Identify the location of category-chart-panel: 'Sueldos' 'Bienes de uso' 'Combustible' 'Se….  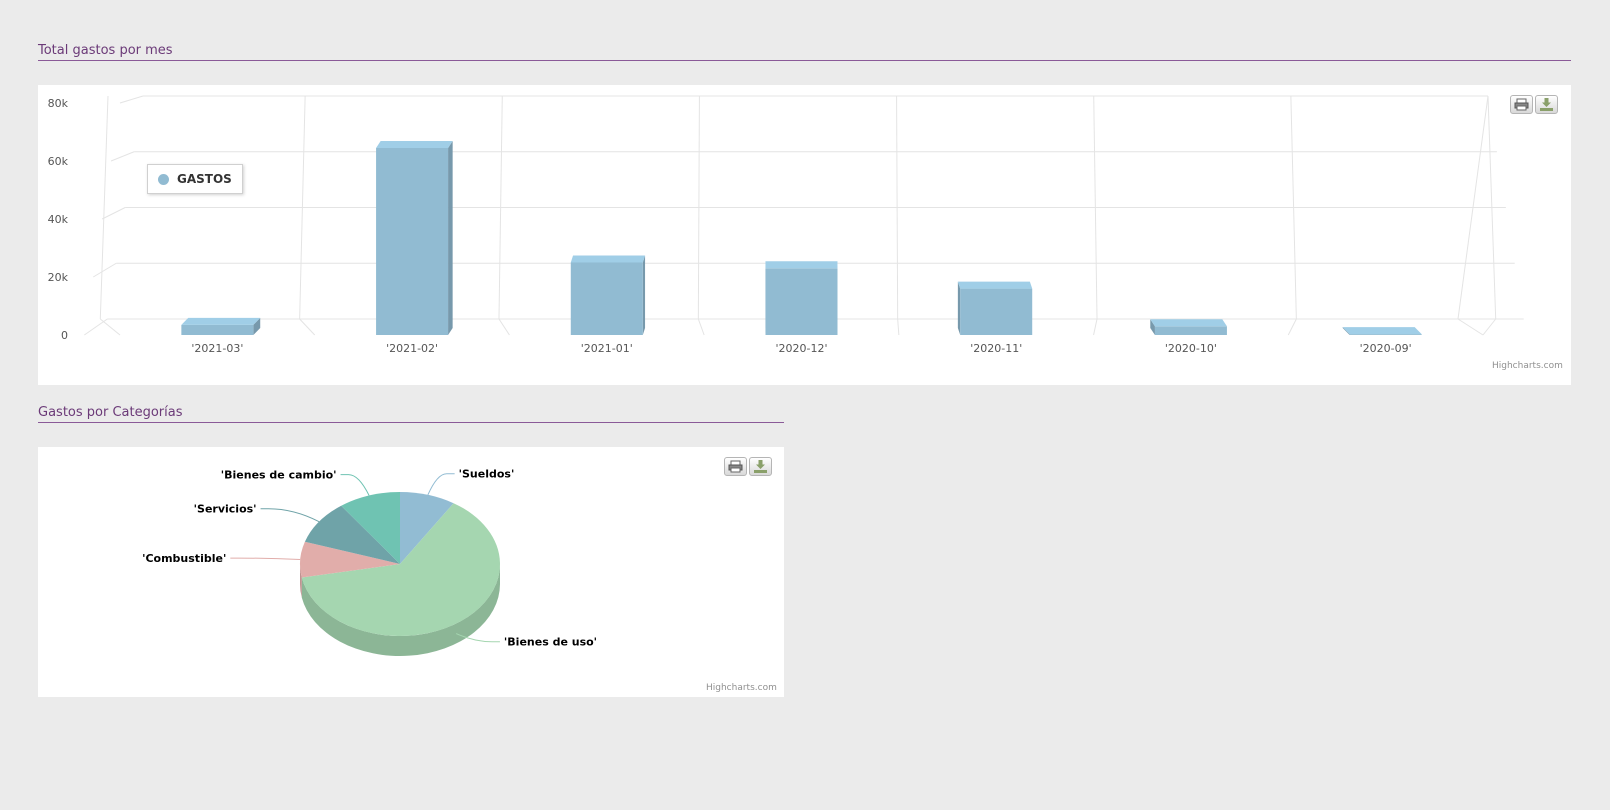
(411, 572).